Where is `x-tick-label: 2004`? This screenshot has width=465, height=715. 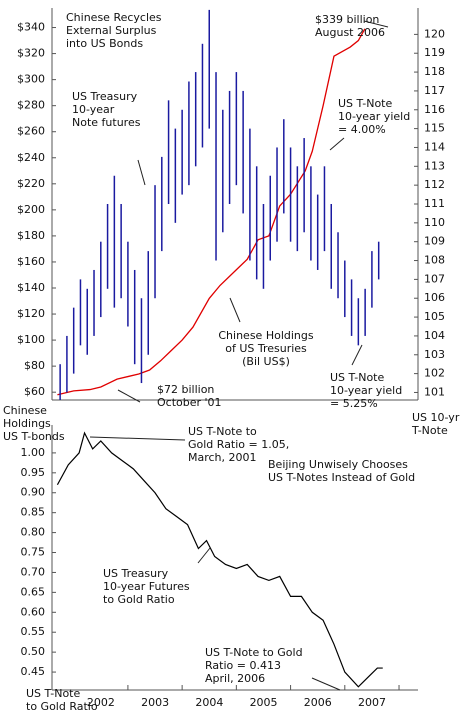 x-tick-label: 2004 is located at coordinates (209, 702).